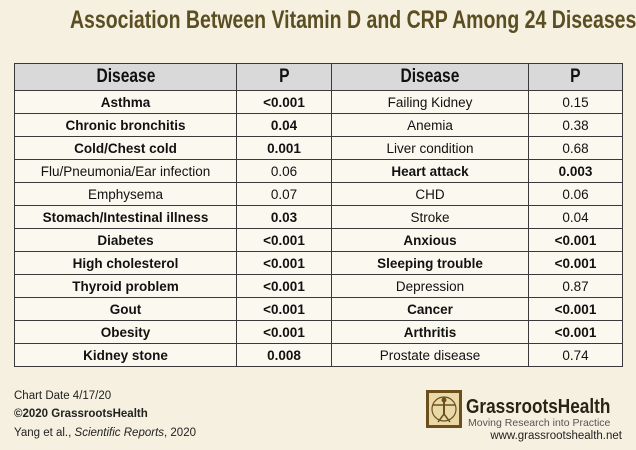 The height and width of the screenshot is (450, 636). Describe the element at coordinates (575, 102) in the screenshot. I see `p-value-cell: 0.15` at that location.